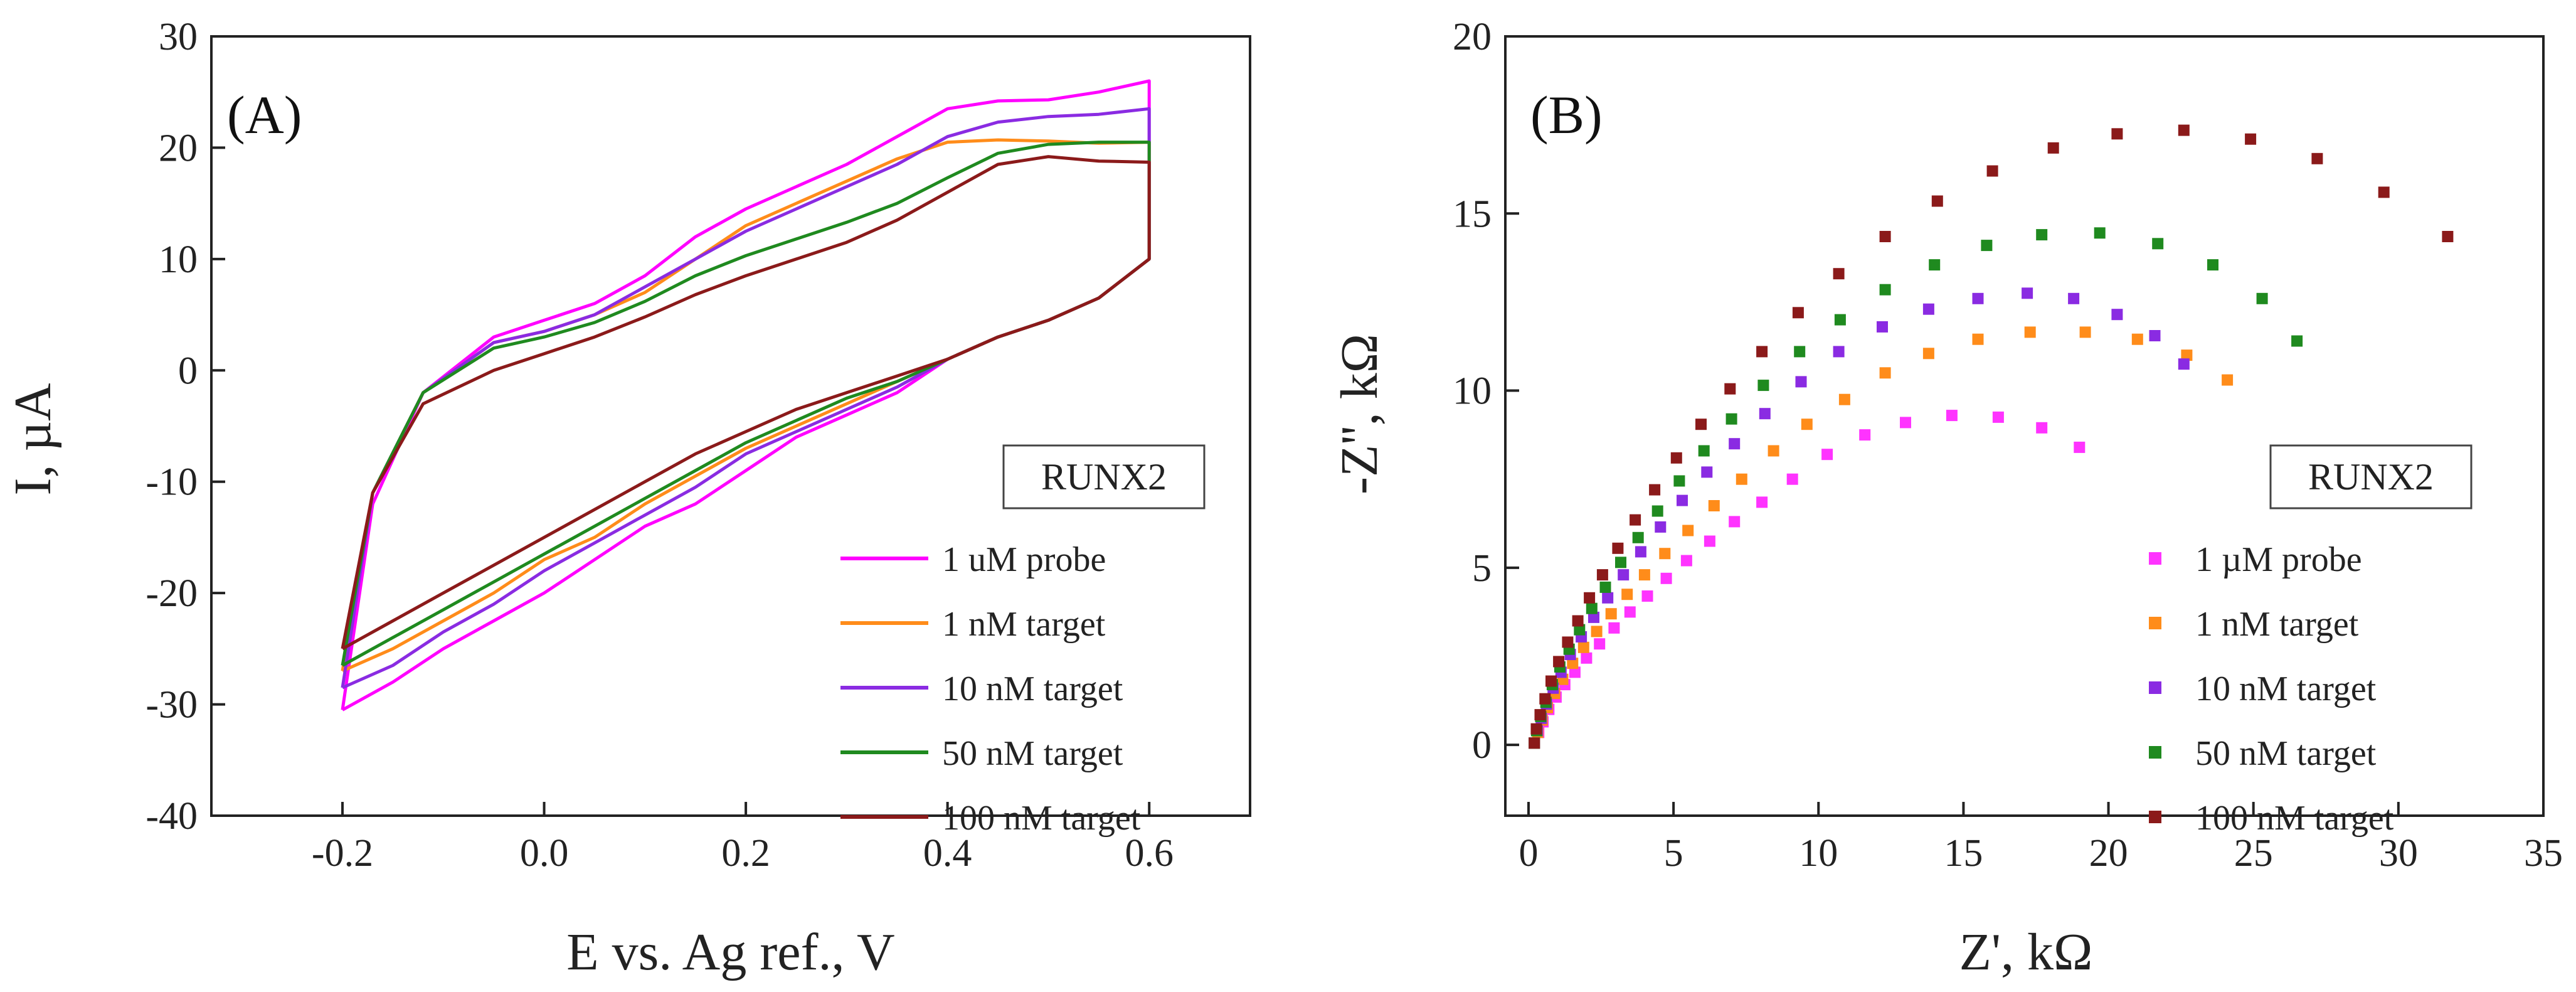 Image resolution: width=2576 pixels, height=992 pixels. What do you see at coordinates (2155, 752) in the screenshot?
I see `panel-b-legend-swatch-50-nm-target` at bounding box center [2155, 752].